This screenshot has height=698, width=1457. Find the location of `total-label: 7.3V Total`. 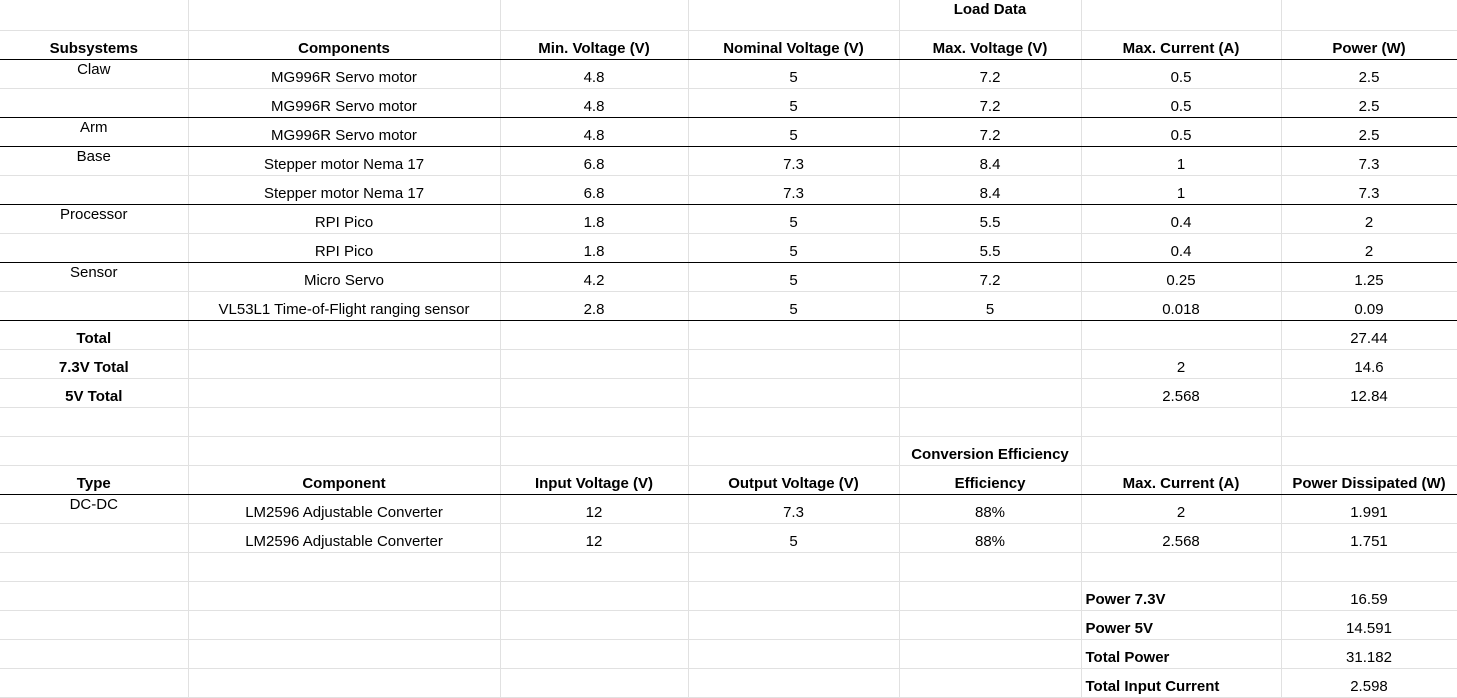

total-label: 7.3V Total is located at coordinates (94, 364).